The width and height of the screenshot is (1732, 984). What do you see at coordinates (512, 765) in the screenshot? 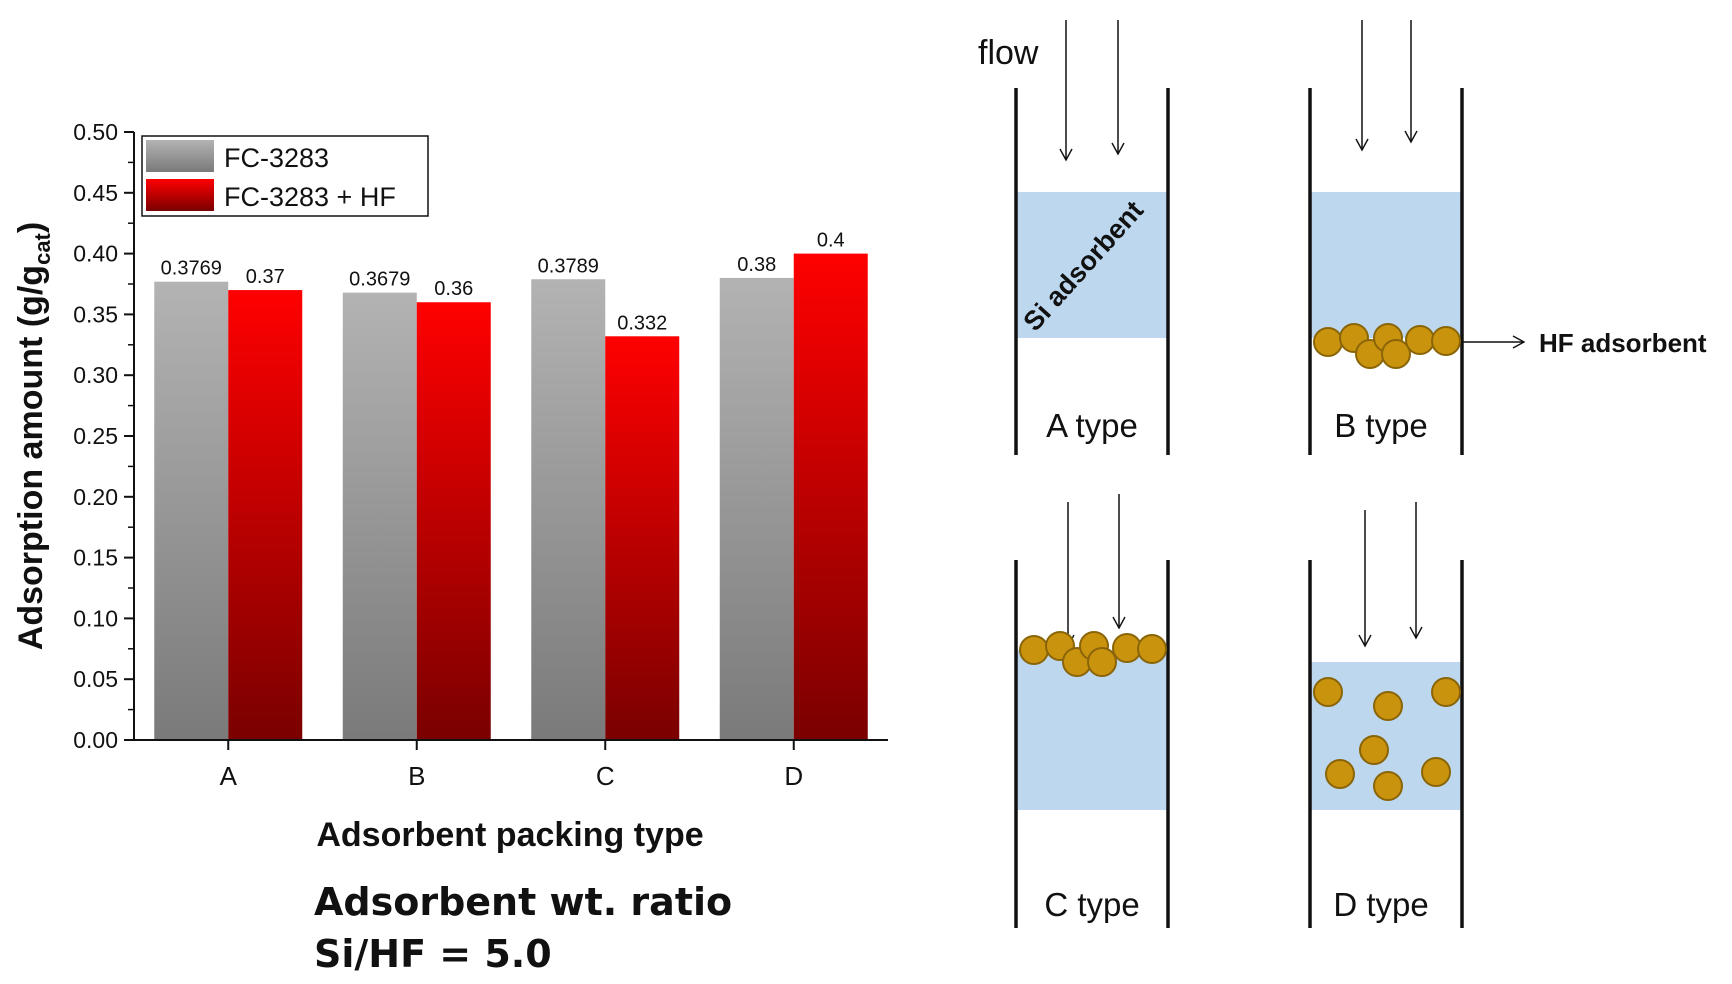
I see `x-axis-ticks: A B C D` at bounding box center [512, 765].